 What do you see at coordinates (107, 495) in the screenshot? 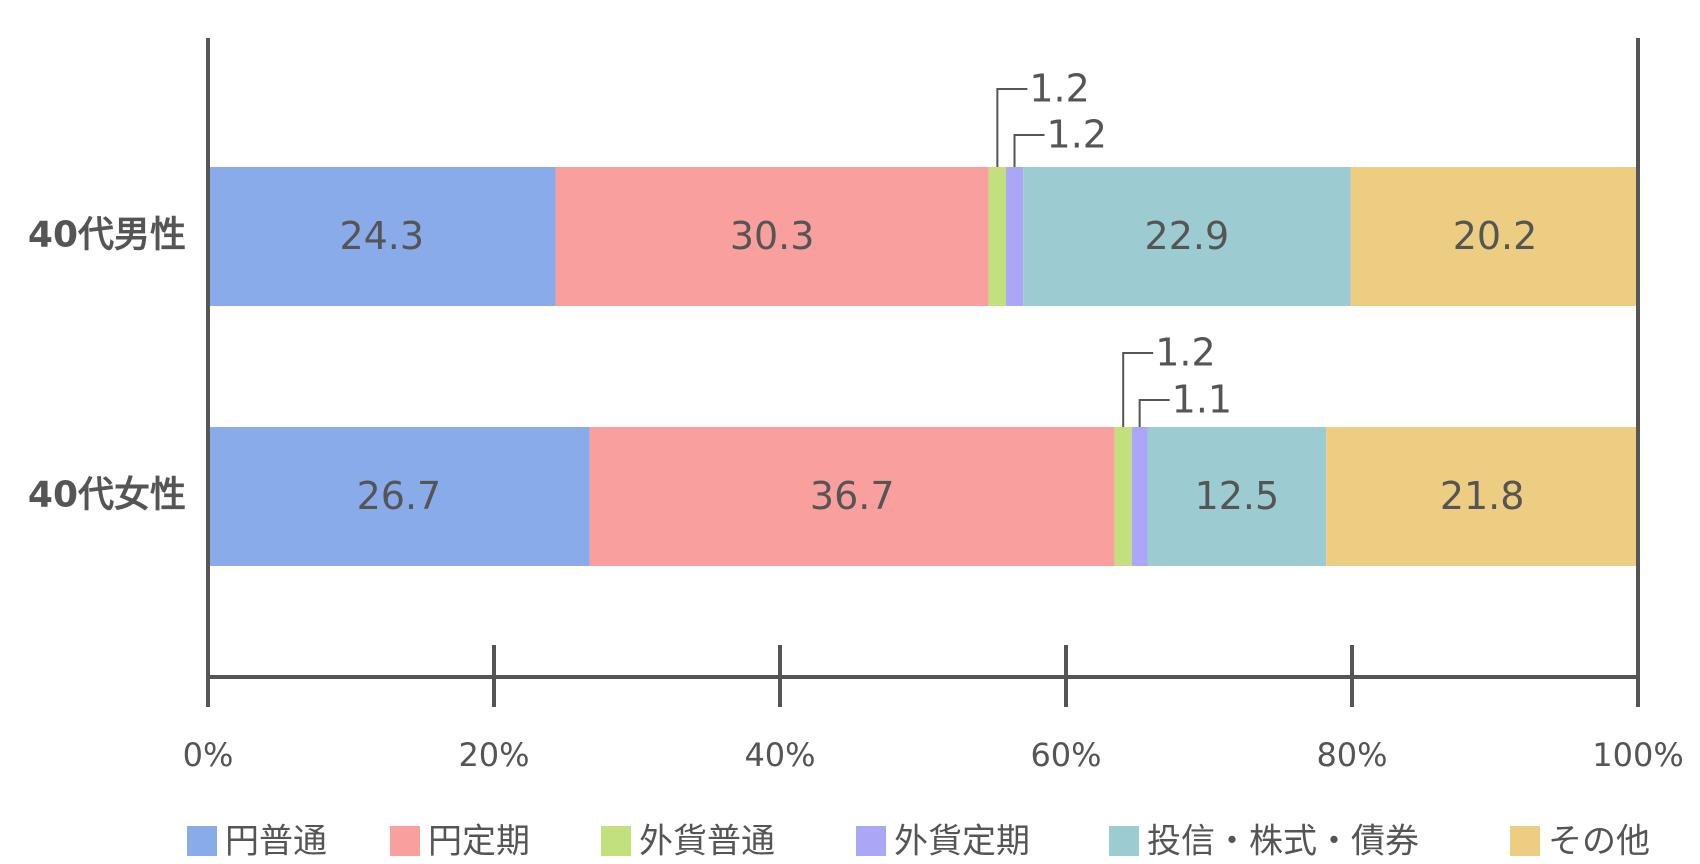
I see `category-label: 40代女性` at bounding box center [107, 495].